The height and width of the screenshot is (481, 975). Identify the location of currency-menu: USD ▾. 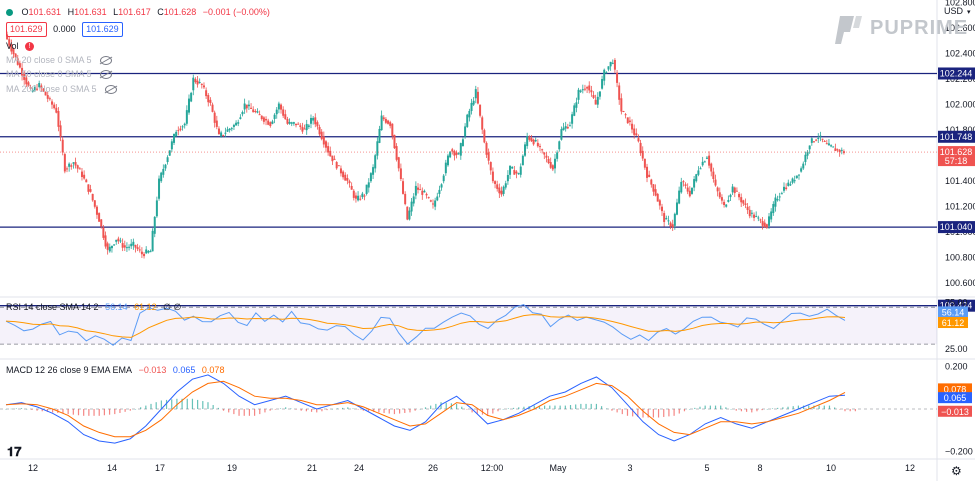
(959, 12).